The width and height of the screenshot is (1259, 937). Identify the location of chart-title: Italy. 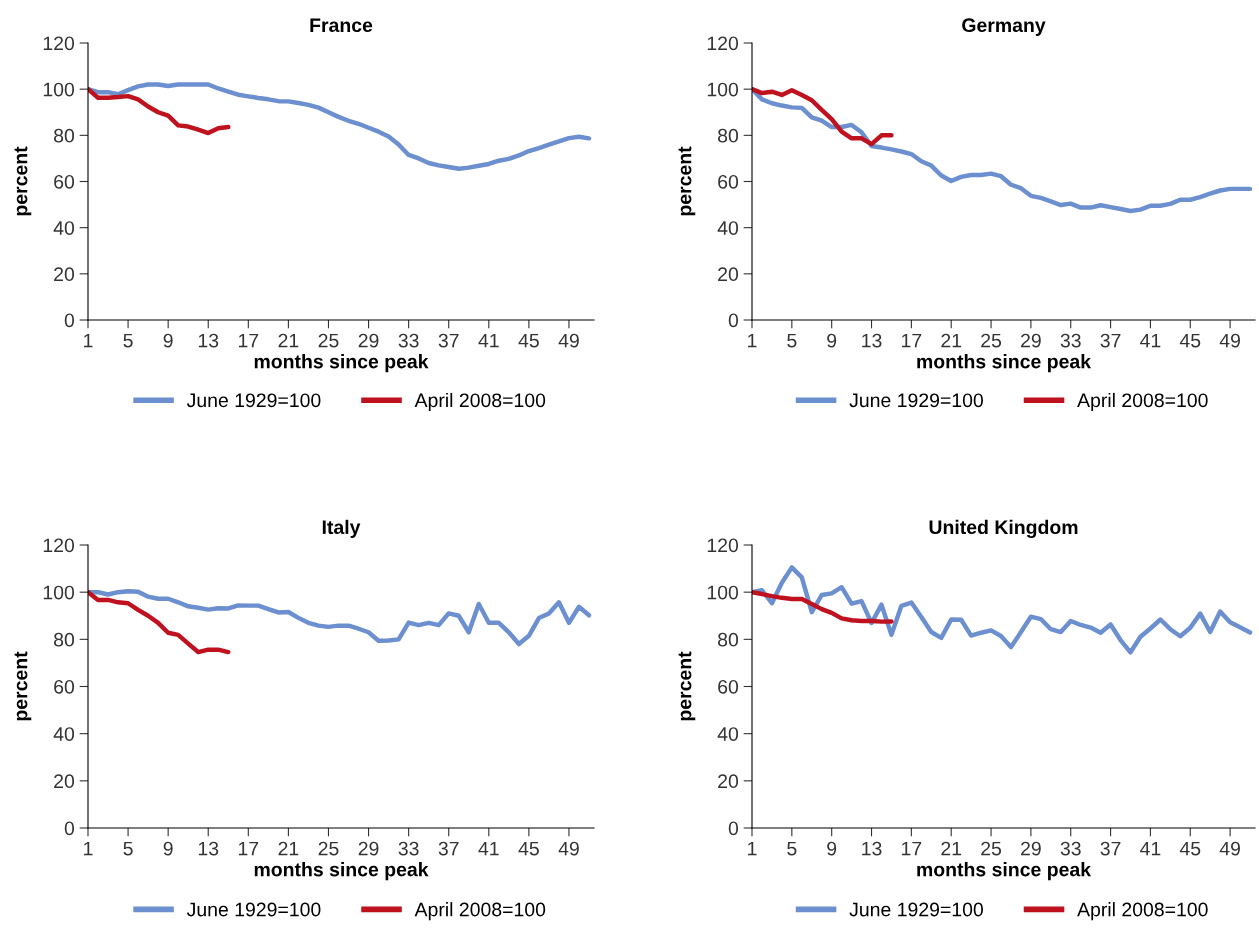
(341, 528).